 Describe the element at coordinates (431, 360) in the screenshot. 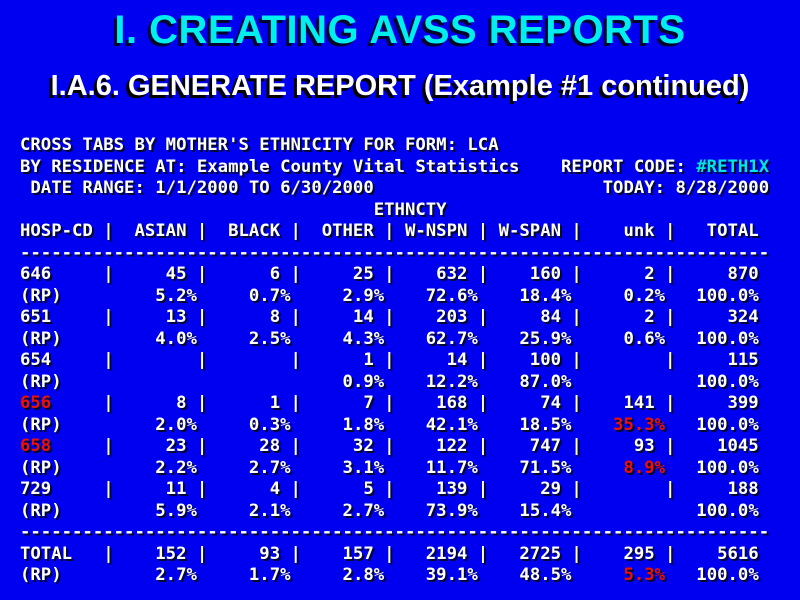

I see `row-counts: | | | 1 | 14 | 100 | | 115` at that location.